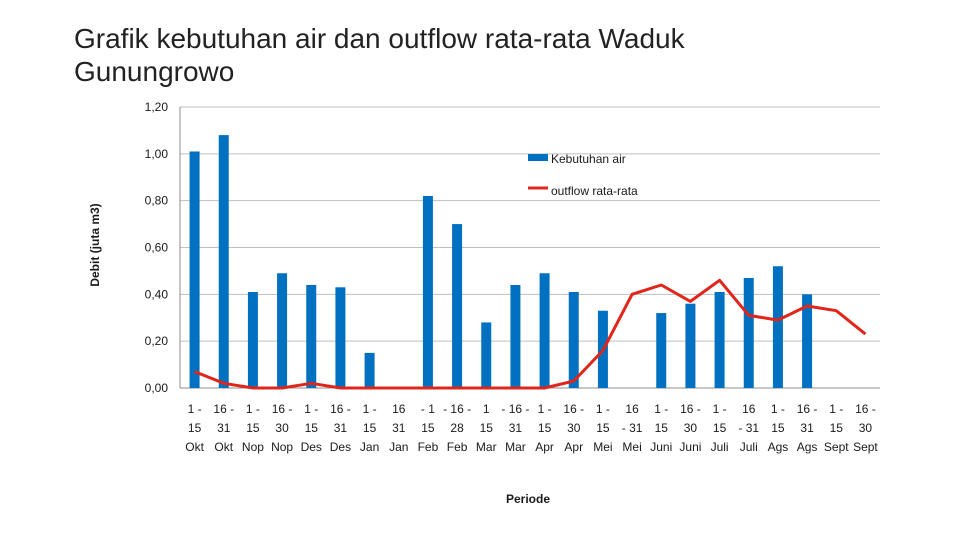  Describe the element at coordinates (594, 191) in the screenshot. I see `legend-label-outflow: outflow rata-rata` at that location.